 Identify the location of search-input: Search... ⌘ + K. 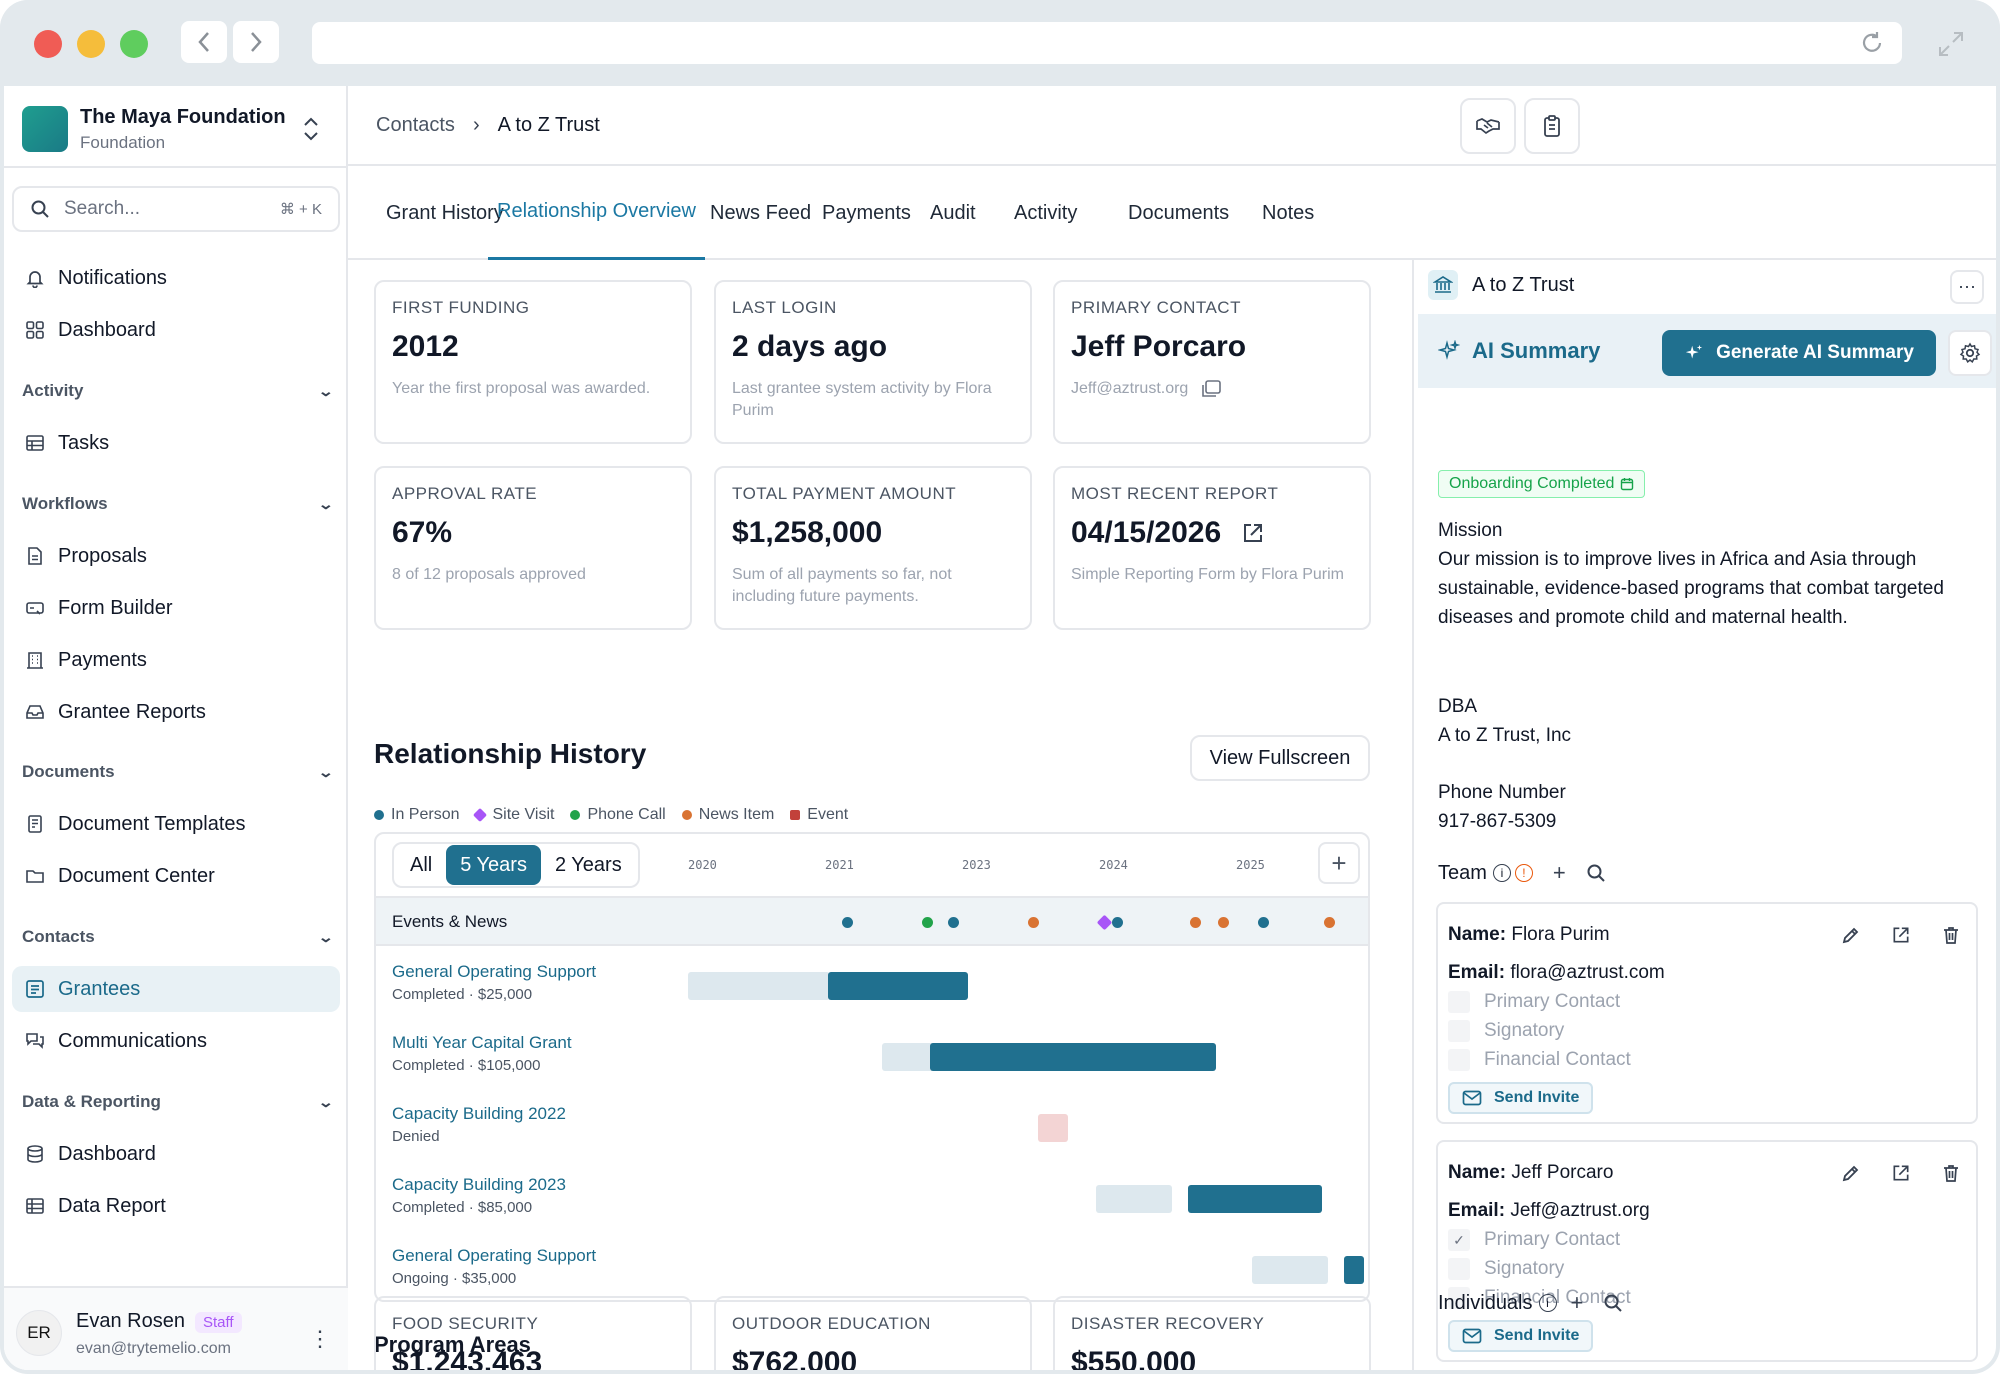
(176, 209).